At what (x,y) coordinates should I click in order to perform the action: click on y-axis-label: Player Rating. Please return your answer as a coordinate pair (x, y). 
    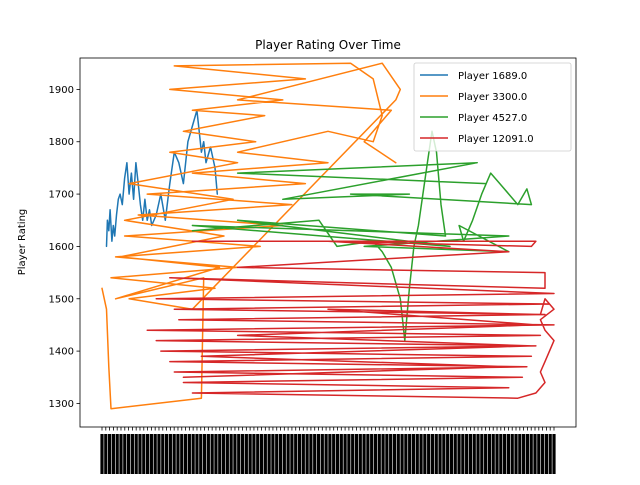
    Looking at the image, I should click on (22, 242).